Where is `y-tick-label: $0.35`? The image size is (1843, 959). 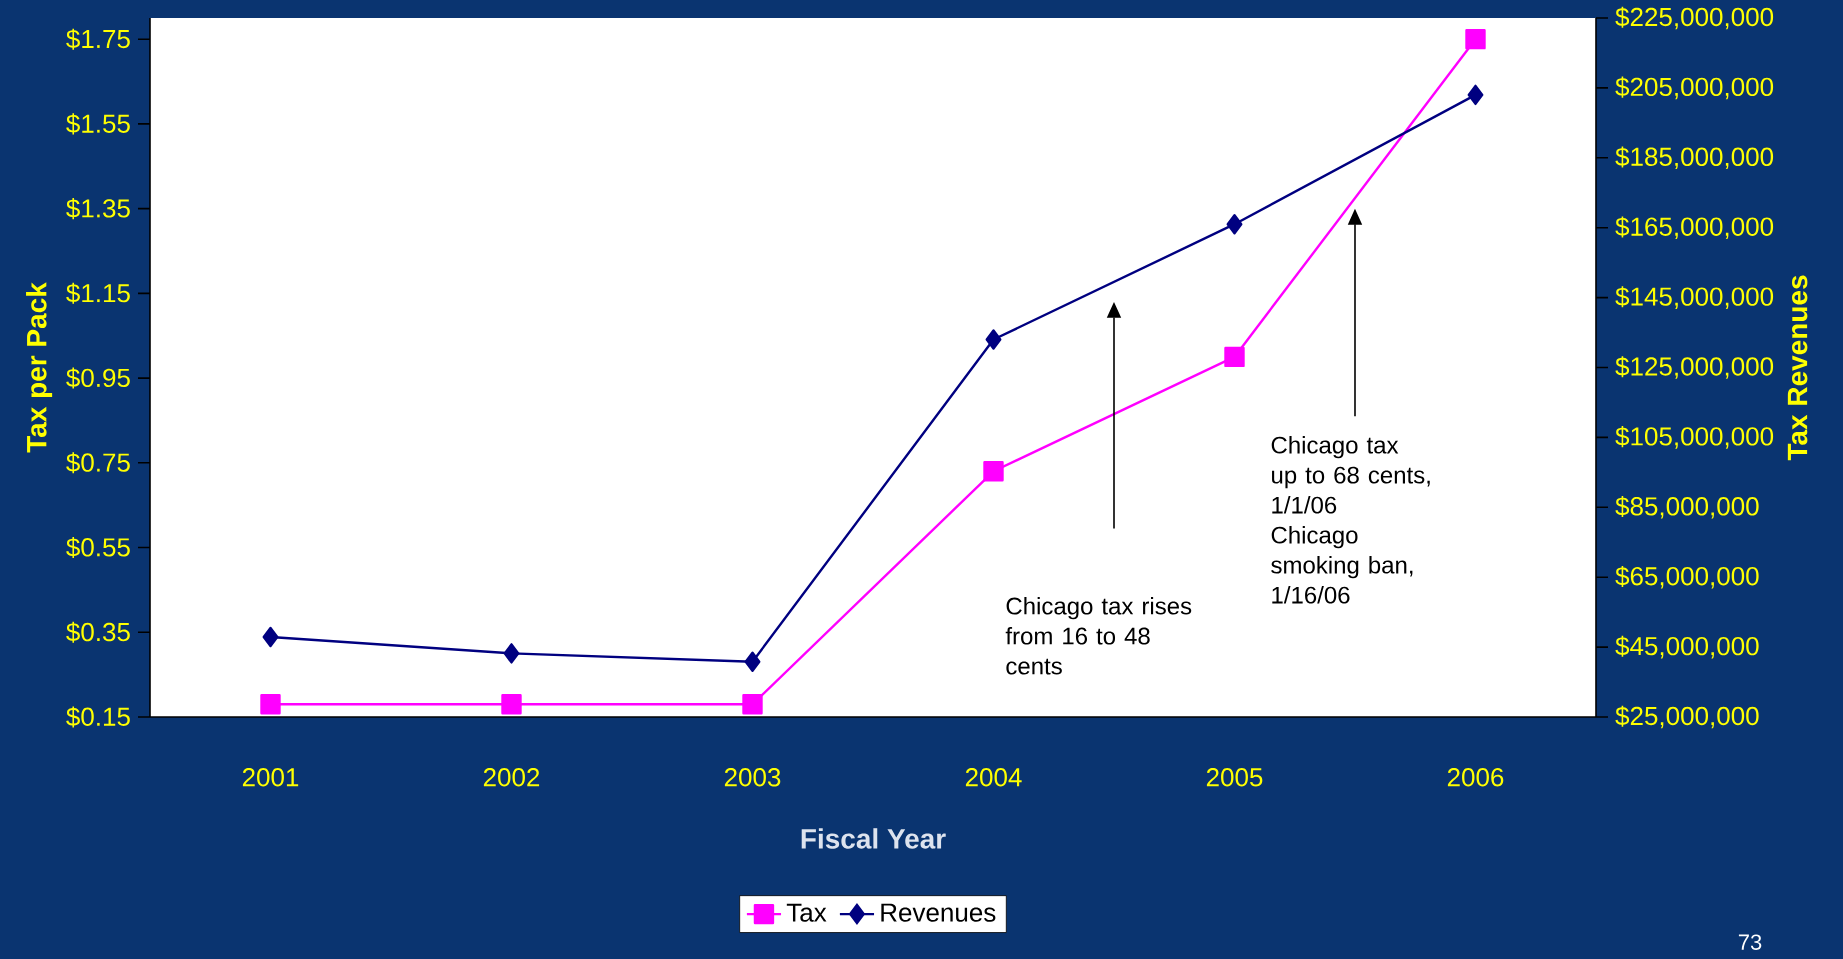 y-tick-label: $0.35 is located at coordinates (98, 632).